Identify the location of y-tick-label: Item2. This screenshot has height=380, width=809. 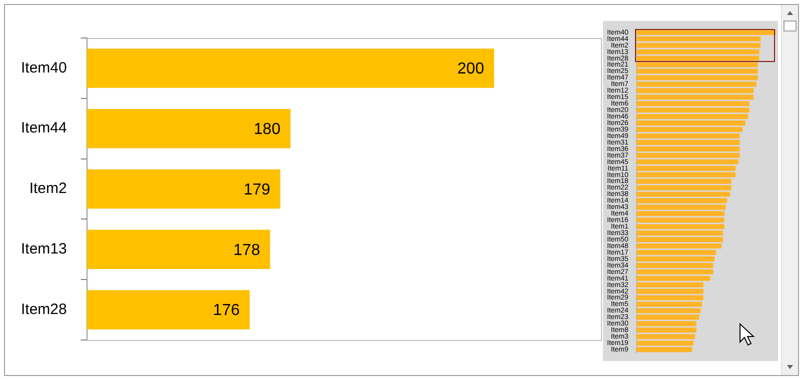
(48, 189).